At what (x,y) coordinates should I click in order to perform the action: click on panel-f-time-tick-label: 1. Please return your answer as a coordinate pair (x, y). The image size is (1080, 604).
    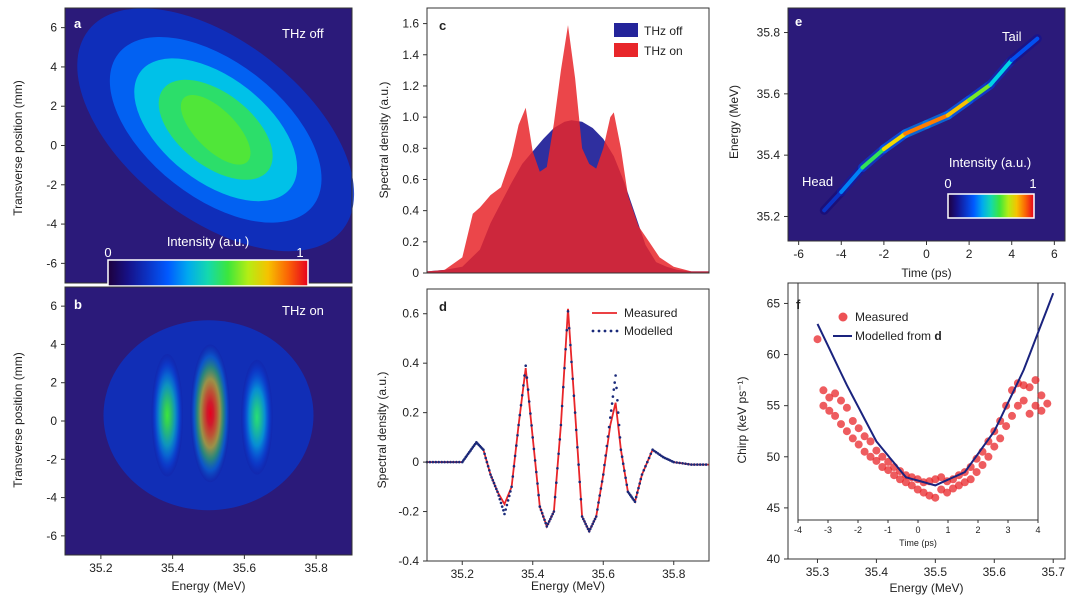
    Looking at the image, I should click on (947, 530).